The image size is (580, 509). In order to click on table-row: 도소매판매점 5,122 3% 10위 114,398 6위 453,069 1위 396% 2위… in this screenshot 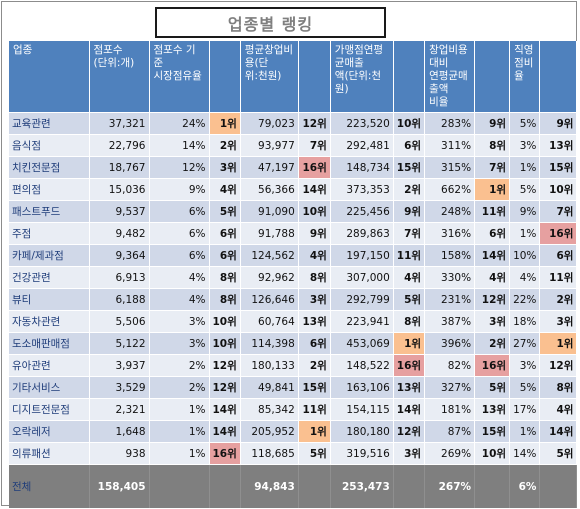, I will do `click(293, 343)`.